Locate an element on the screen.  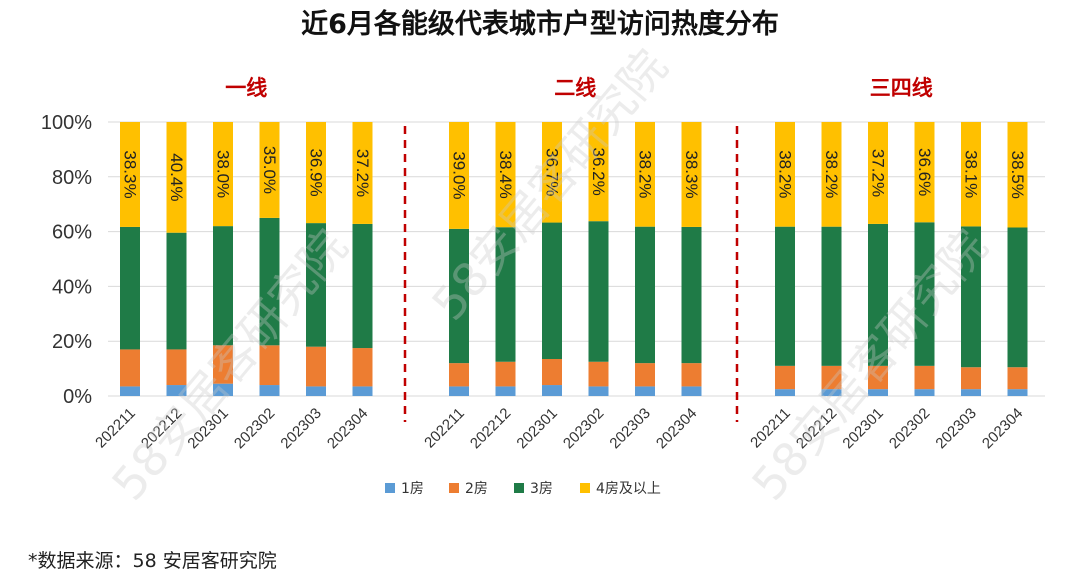
data-label: 36.2% is located at coordinates (598, 171).